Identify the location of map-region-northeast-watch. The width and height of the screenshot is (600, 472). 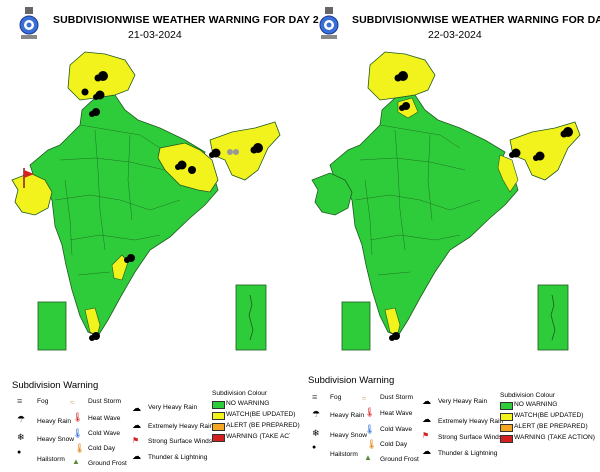
(245, 151).